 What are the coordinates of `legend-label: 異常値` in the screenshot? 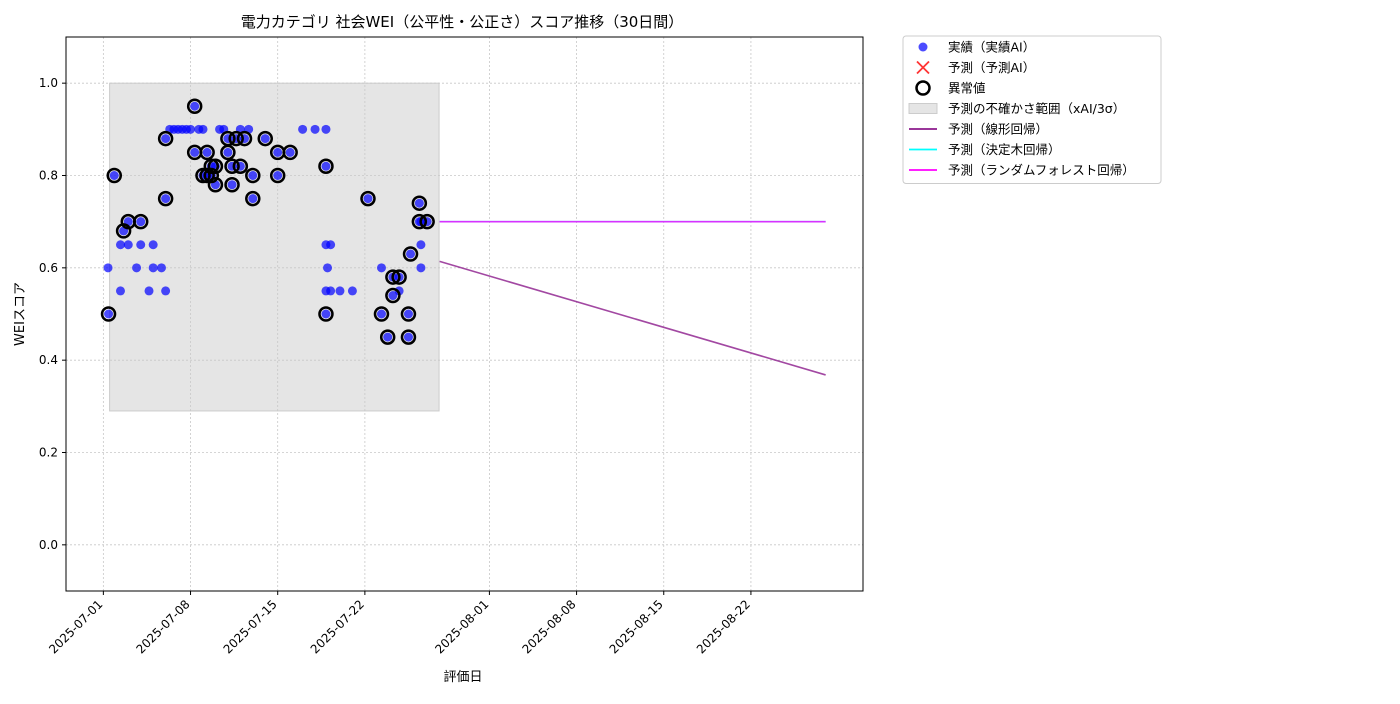 It's located at (967, 88).